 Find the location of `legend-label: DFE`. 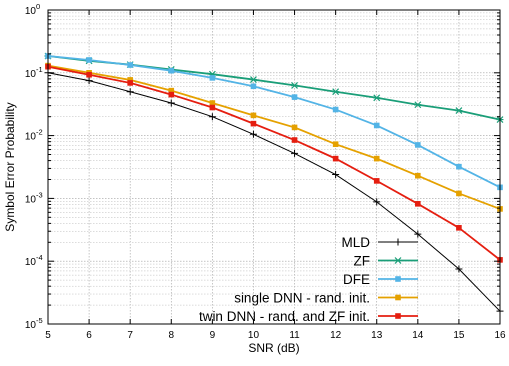

legend-label: DFE is located at coordinates (356, 279).